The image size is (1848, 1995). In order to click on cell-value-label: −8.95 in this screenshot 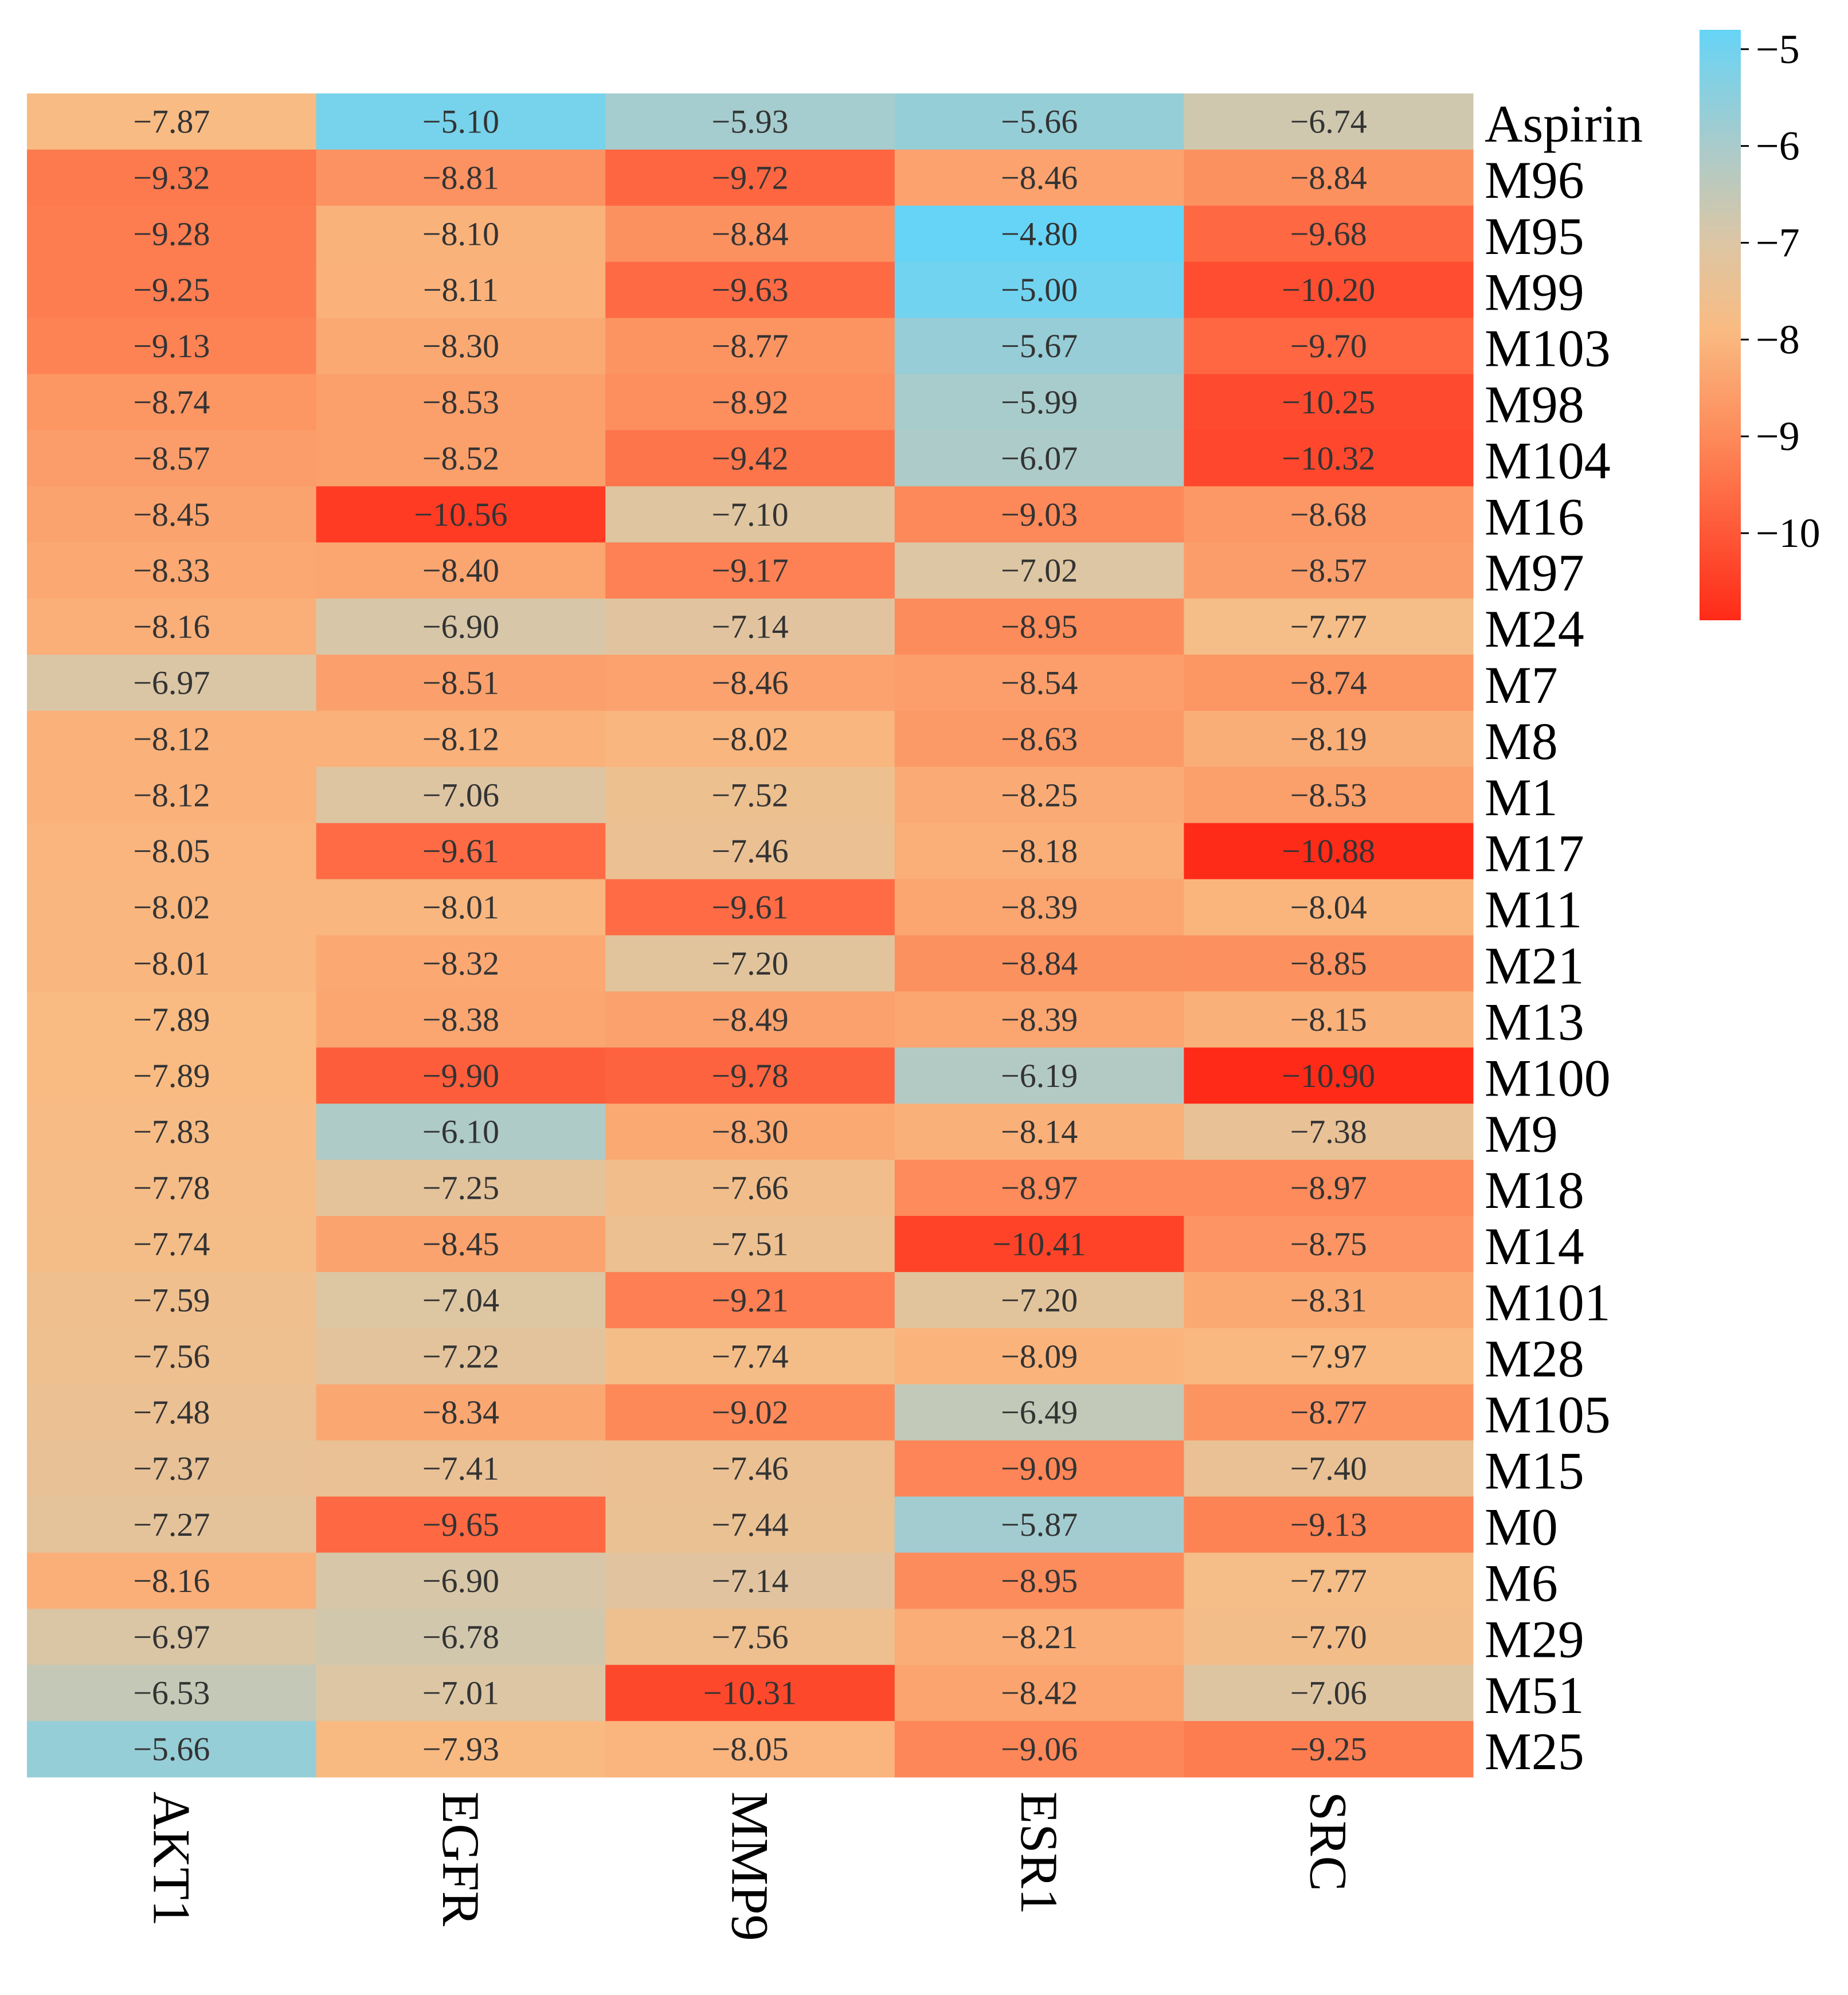, I will do `click(1039, 627)`.